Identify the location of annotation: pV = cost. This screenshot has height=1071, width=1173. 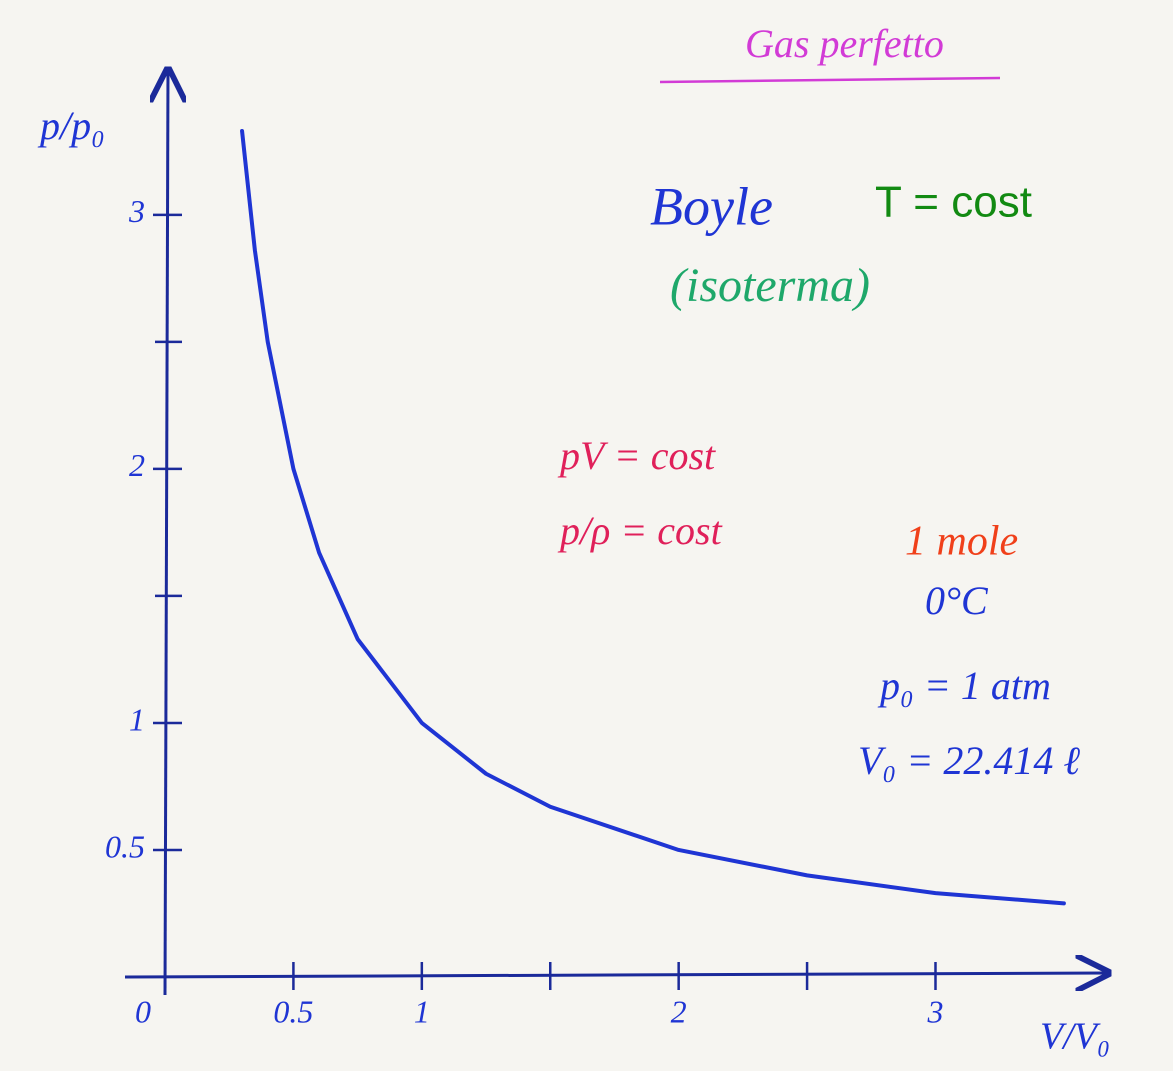
(636, 455).